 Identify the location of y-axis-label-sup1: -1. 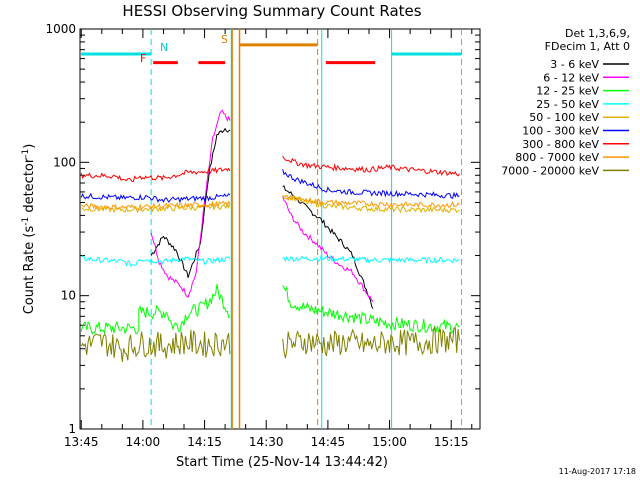
(26, 221).